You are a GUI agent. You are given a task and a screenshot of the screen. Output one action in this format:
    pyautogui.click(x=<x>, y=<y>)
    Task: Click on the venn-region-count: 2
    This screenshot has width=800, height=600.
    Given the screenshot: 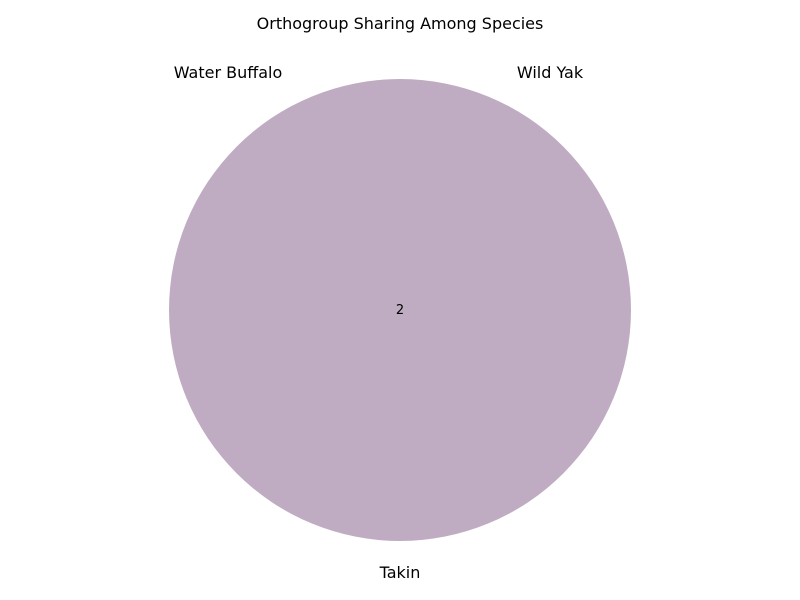 What is the action you would take?
    pyautogui.click(x=400, y=310)
    